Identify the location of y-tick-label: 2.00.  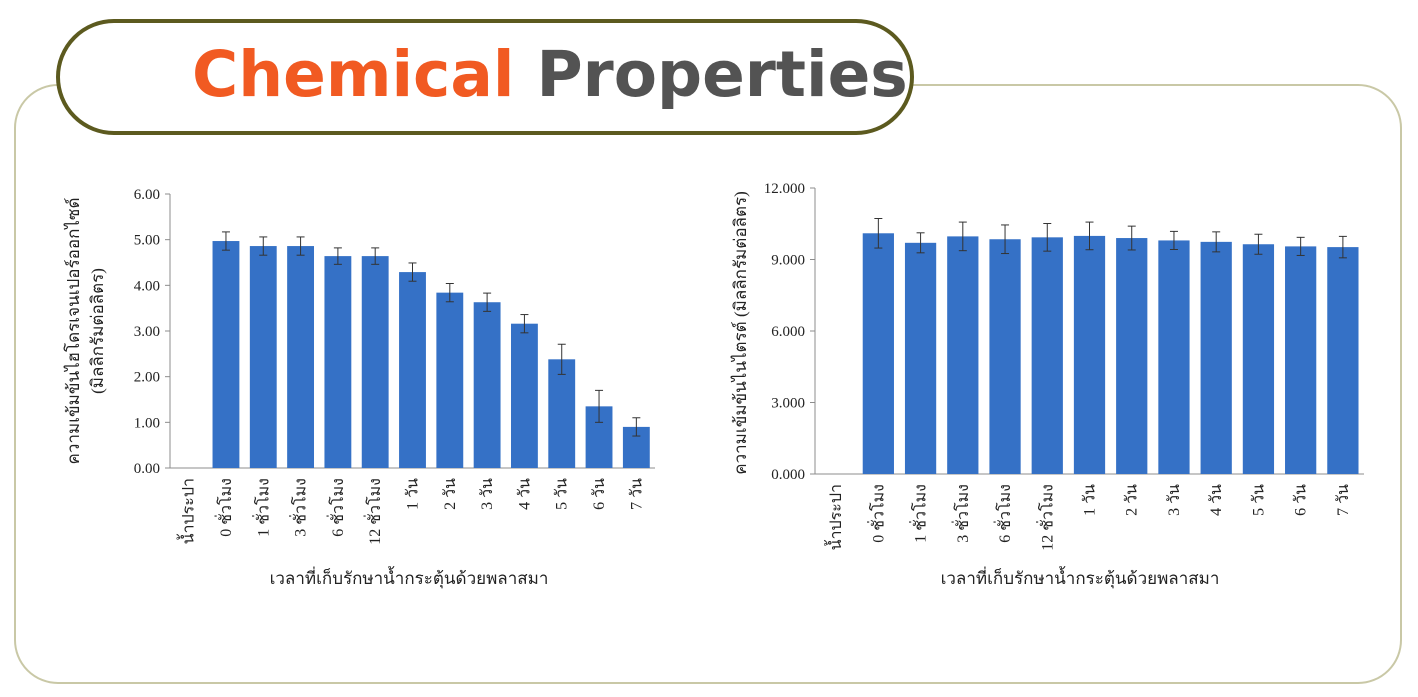
(147, 378).